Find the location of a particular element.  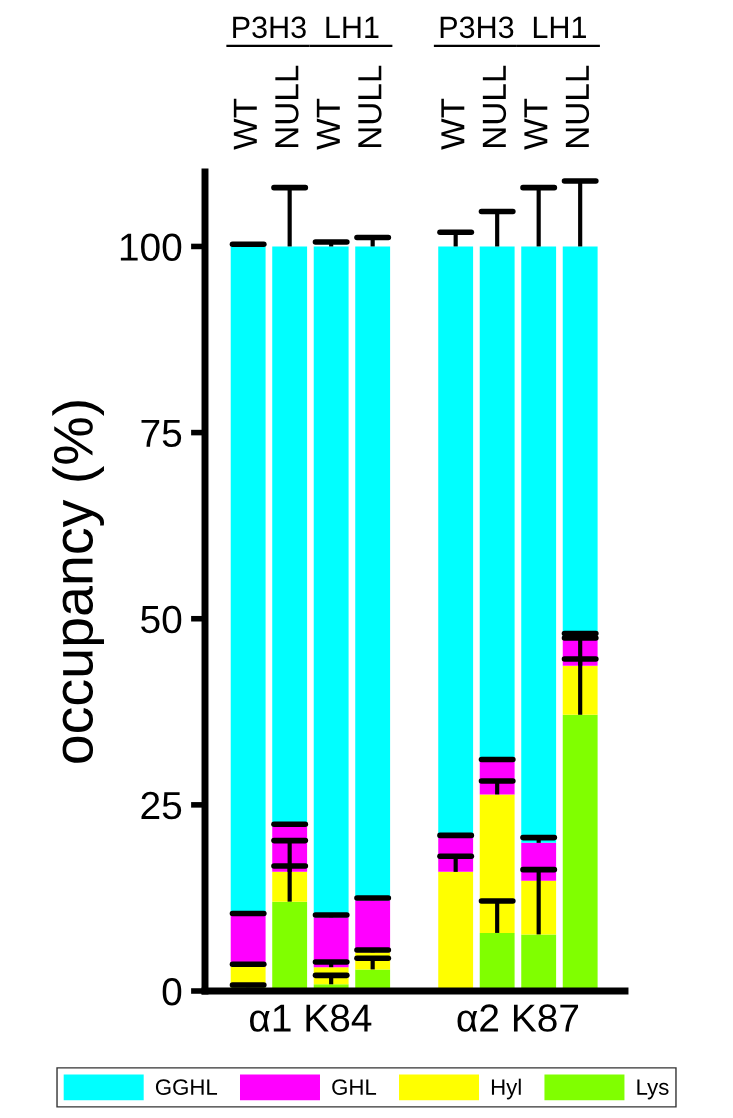

legend-label: Hyl is located at coordinates (506, 1089).